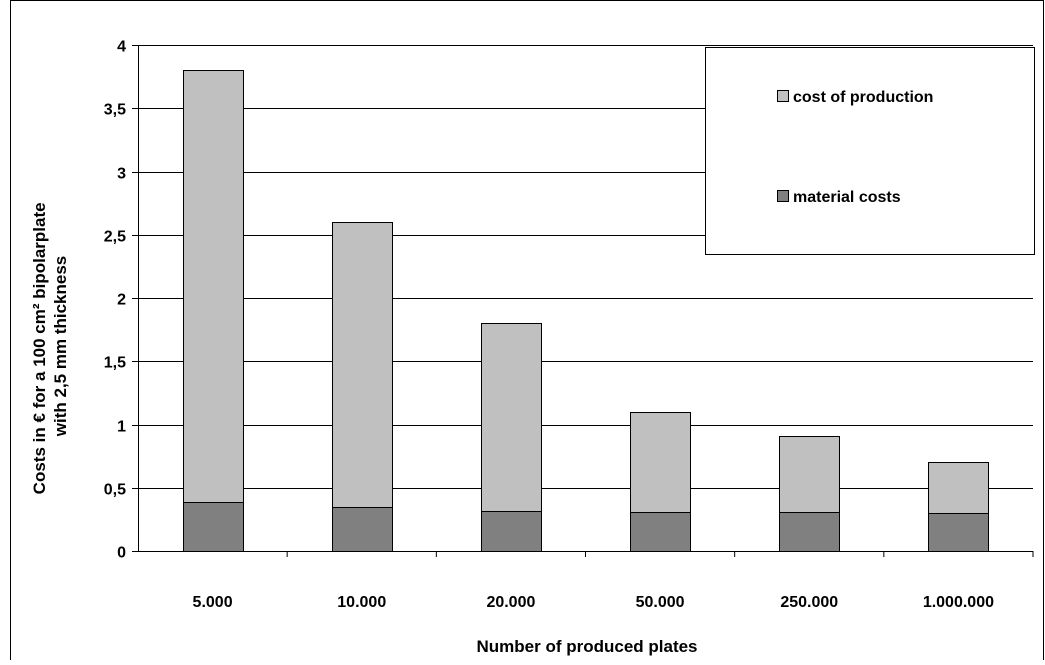 This screenshot has width=1045, height=665. I want to click on legend-label: cost of production, so click(863, 97).